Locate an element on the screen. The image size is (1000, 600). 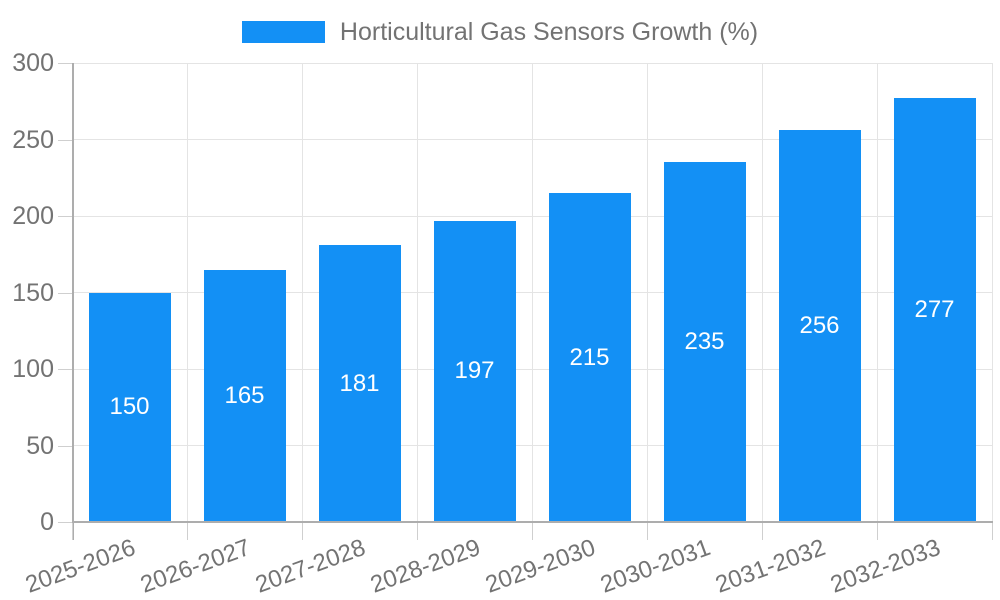
y-tick-label: 250 is located at coordinates (33, 139).